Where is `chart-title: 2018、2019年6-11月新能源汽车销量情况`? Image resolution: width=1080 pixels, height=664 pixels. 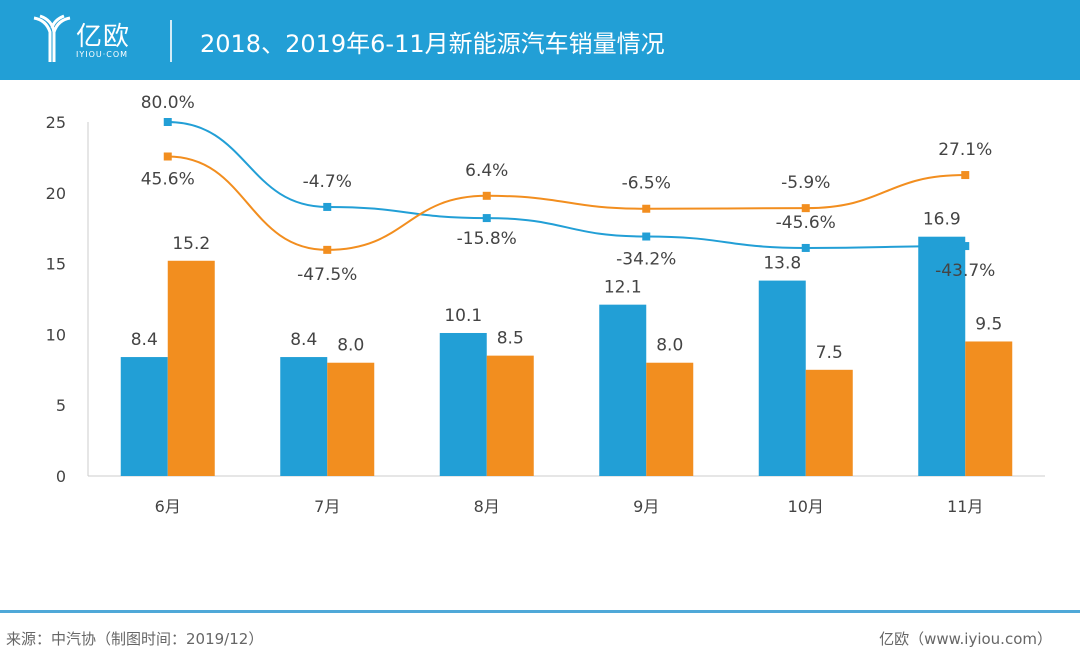 chart-title: 2018、2019年6-11月新能源汽车销量情况 is located at coordinates (432, 44).